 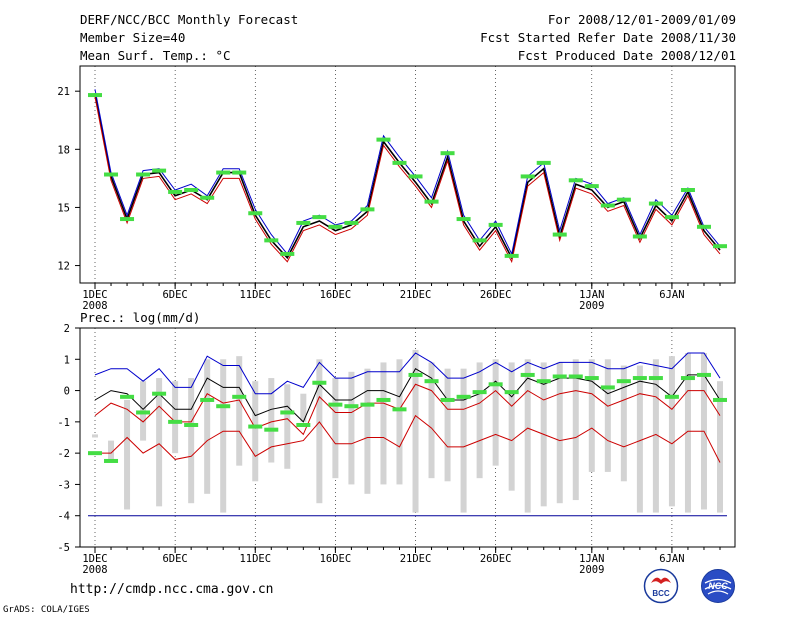 I want to click on x-tick-label: 16DEC, so click(x=336, y=559).